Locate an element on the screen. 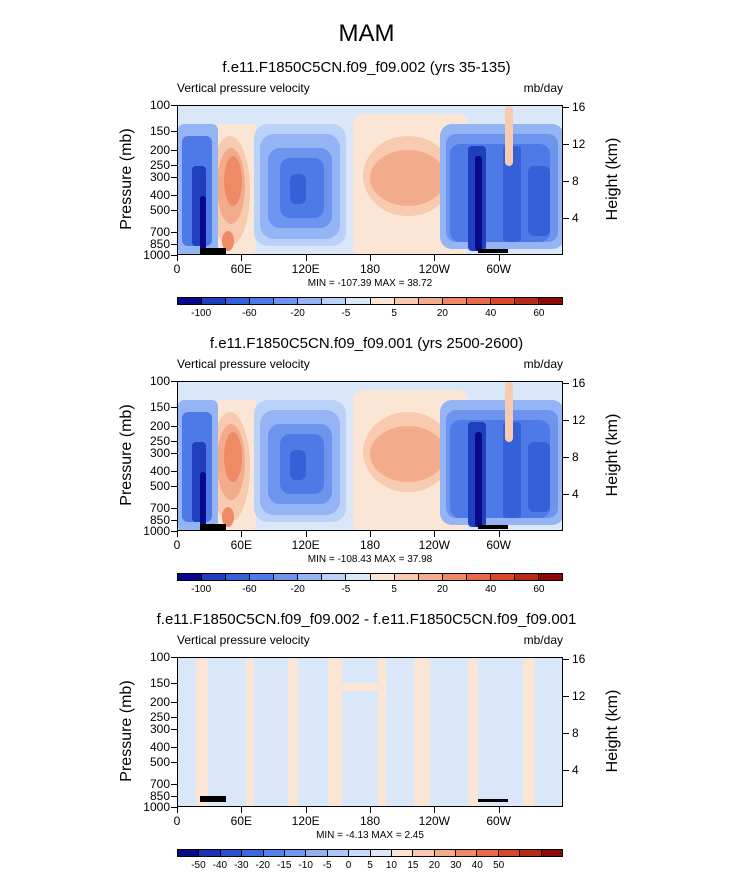 This screenshot has width=733, height=872. panel-title: f.e11.F1850C5CN.f09_f09.002 (yrs 35-135) is located at coordinates (366, 67).